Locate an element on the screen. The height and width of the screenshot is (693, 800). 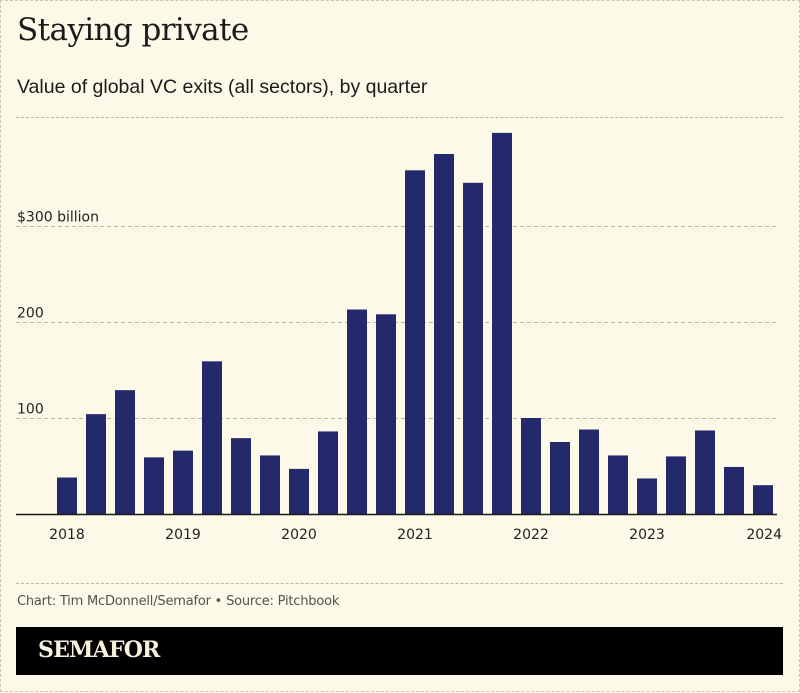
x-axis-labels: 2018 2019 2020 2021 2022 2023 2024 is located at coordinates (415, 535).